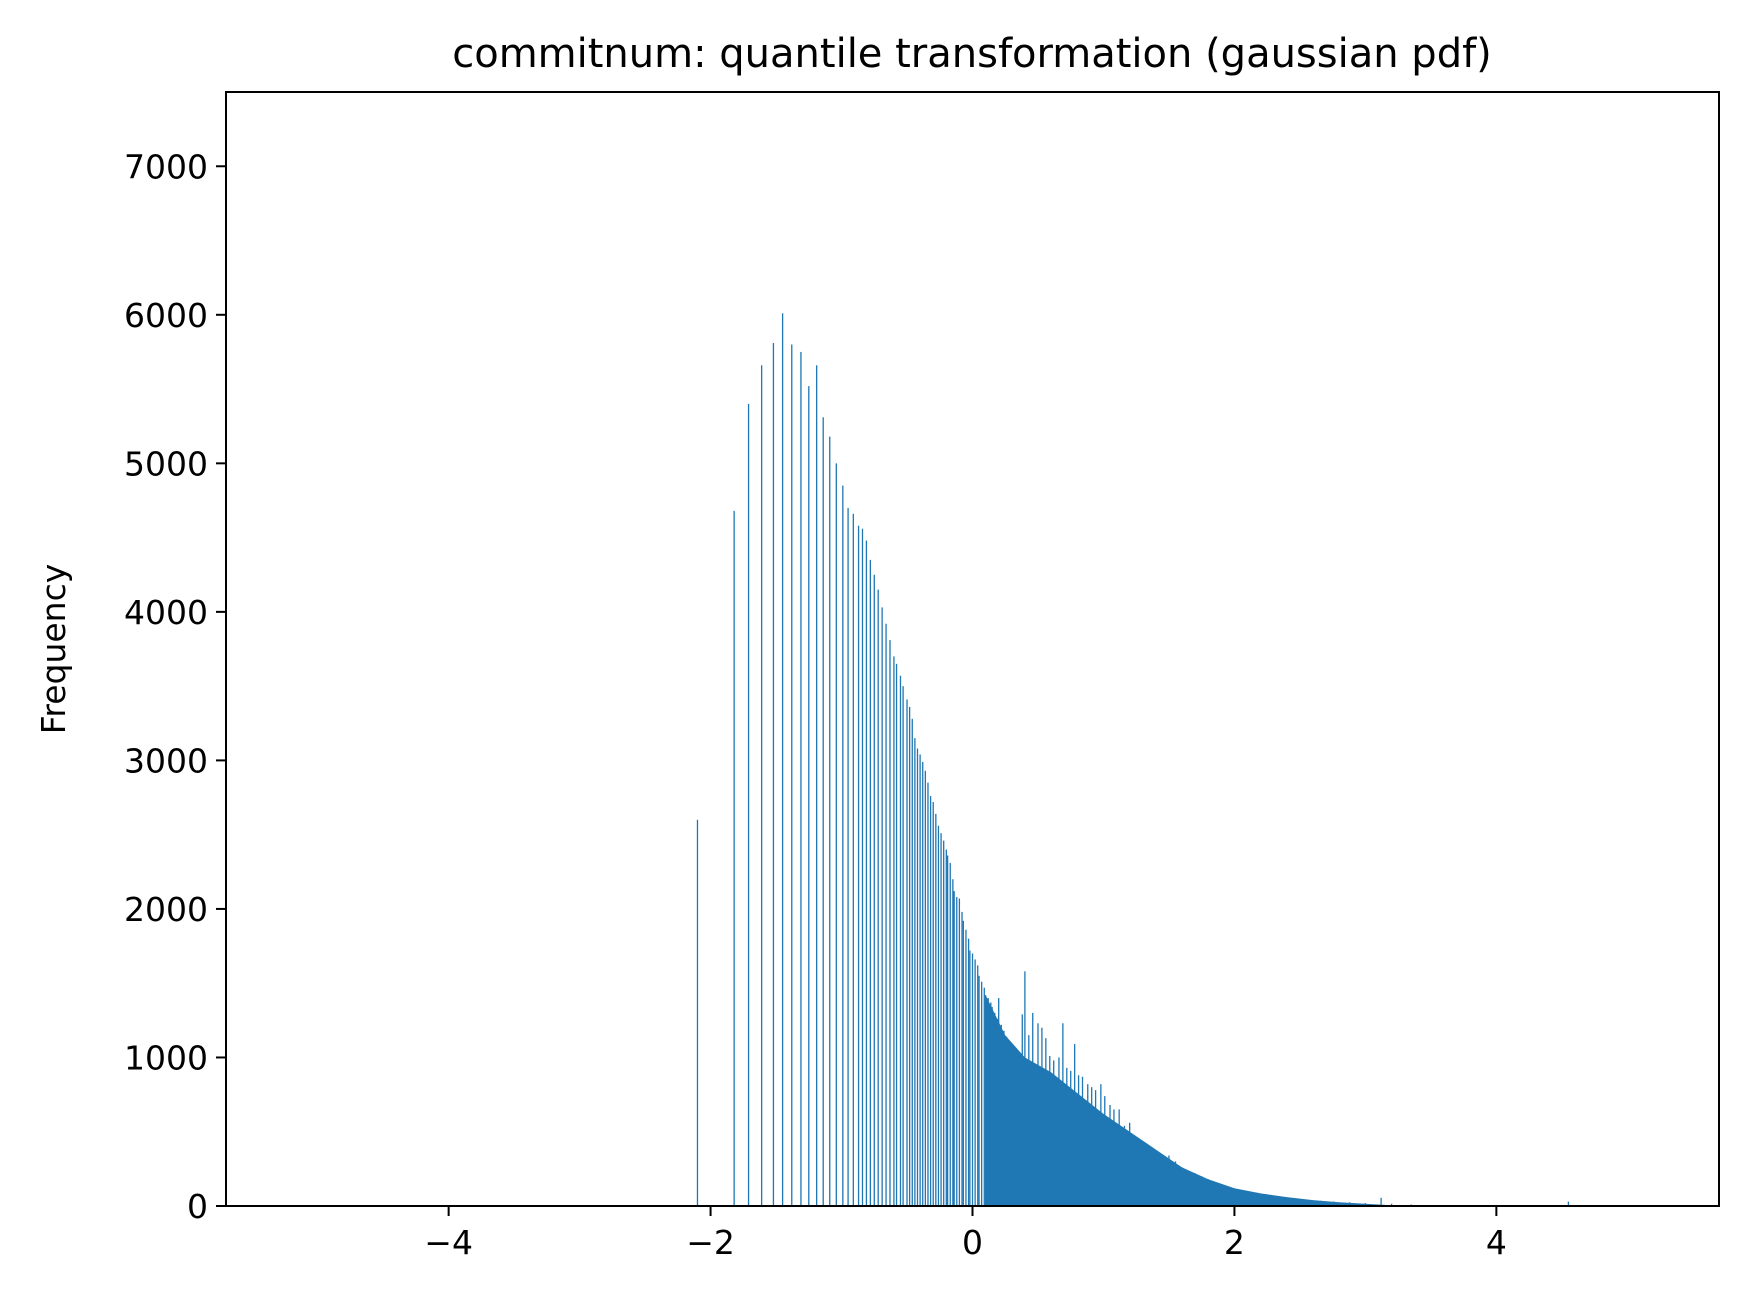 This screenshot has width=1741, height=1302. Describe the element at coordinates (53, 649) in the screenshot. I see `y-axis-label: Frequency` at that location.